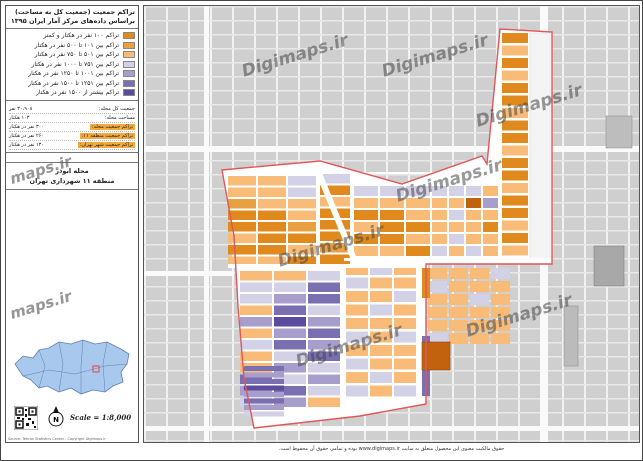  What do you see at coordinates (72, 180) in the screenshot?
I see `area-sub: منطقه ۱۱ شهرداری تهران` at bounding box center [72, 180].